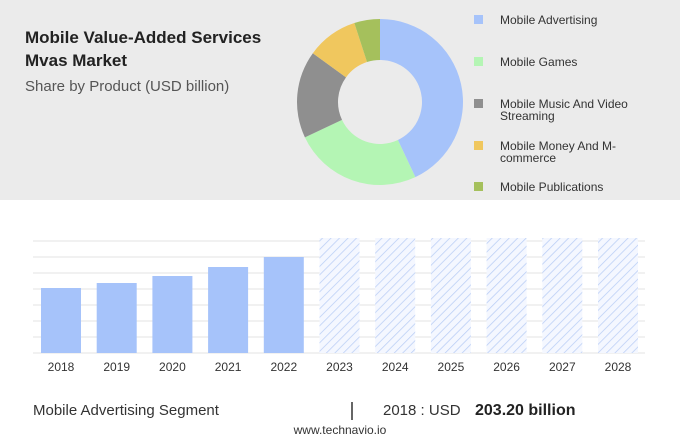 This screenshot has height=440, width=680. I want to click on legend-label: Mobile Advertising, so click(549, 20).